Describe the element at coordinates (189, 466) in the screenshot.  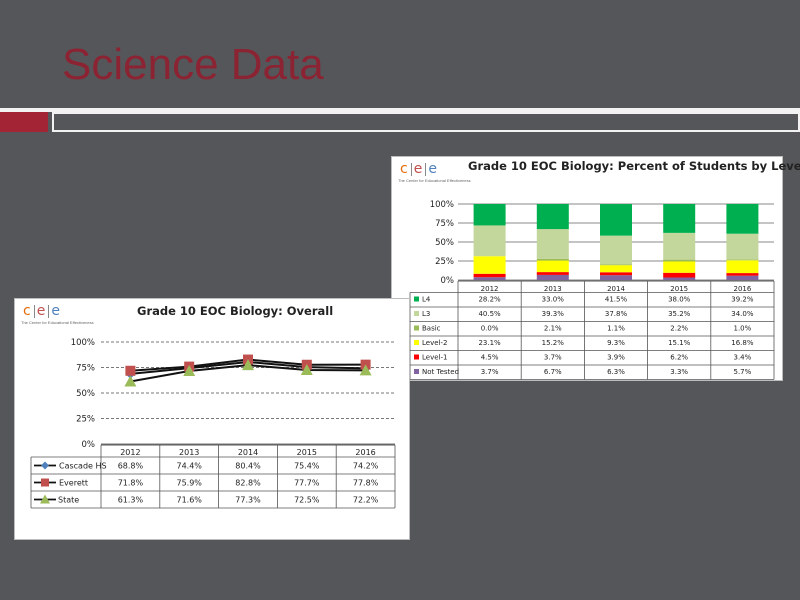
I see `data-label: 74.4%` at that location.